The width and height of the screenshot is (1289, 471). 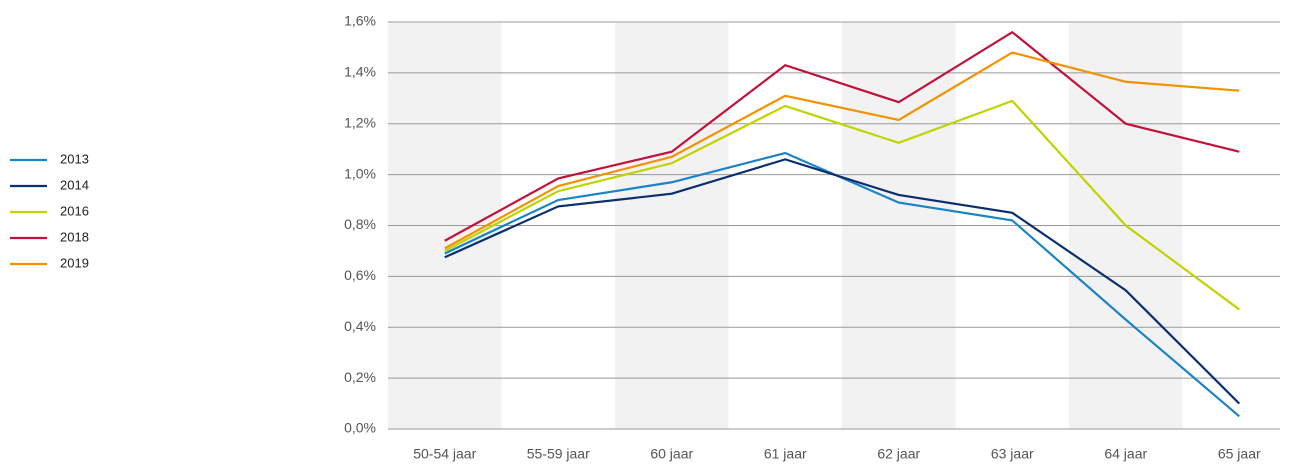 I want to click on y-tick-label: 1,6%, so click(x=360, y=21).